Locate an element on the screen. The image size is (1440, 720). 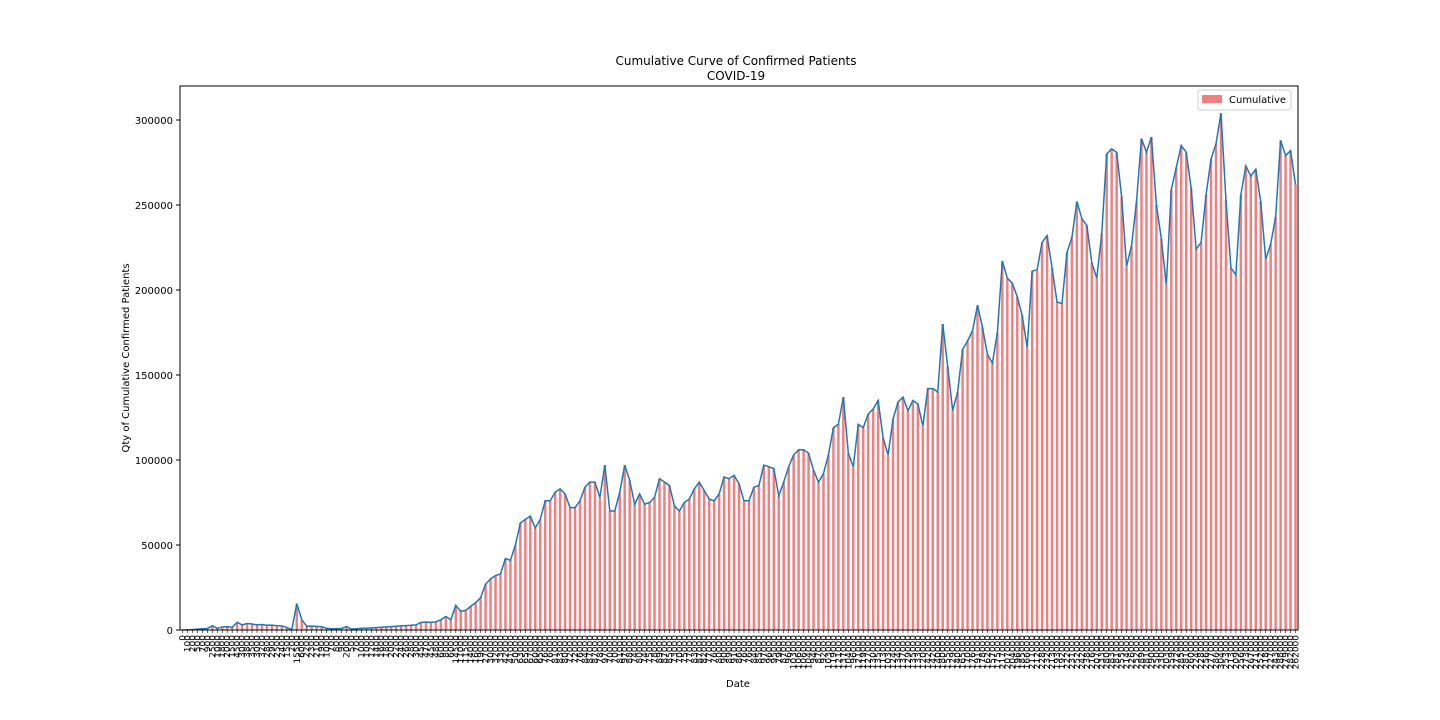
x-tick-label: 273000 is located at coordinates (1247, 652).